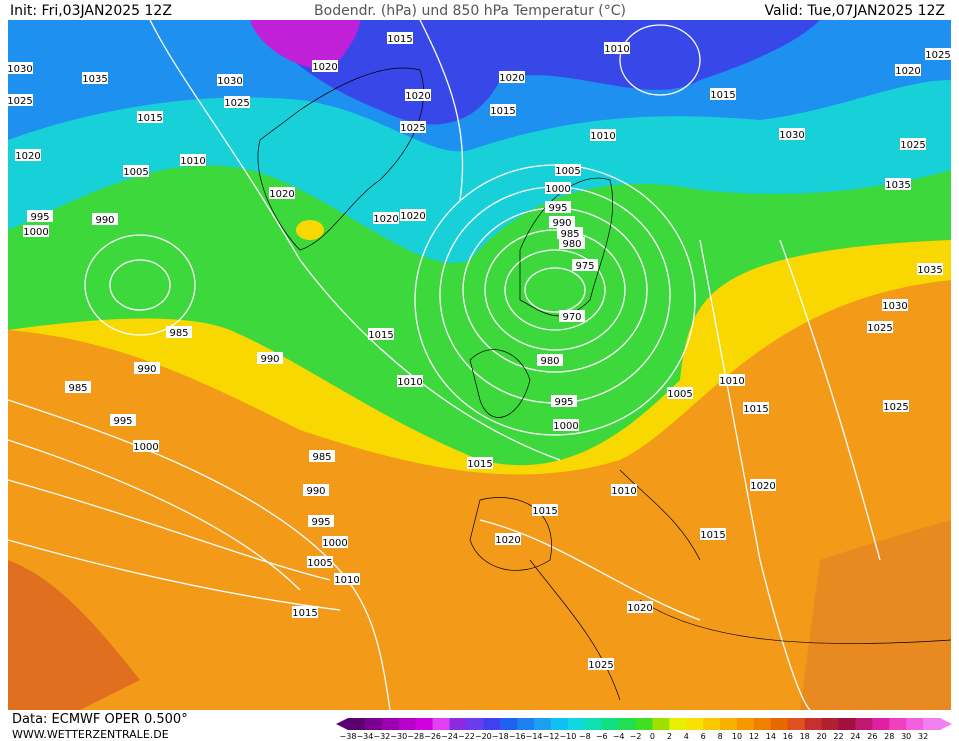 Image resolution: width=959 pixels, height=741 pixels. Describe the element at coordinates (771, 736) in the screenshot. I see `colorbar-label: 14` at that location.